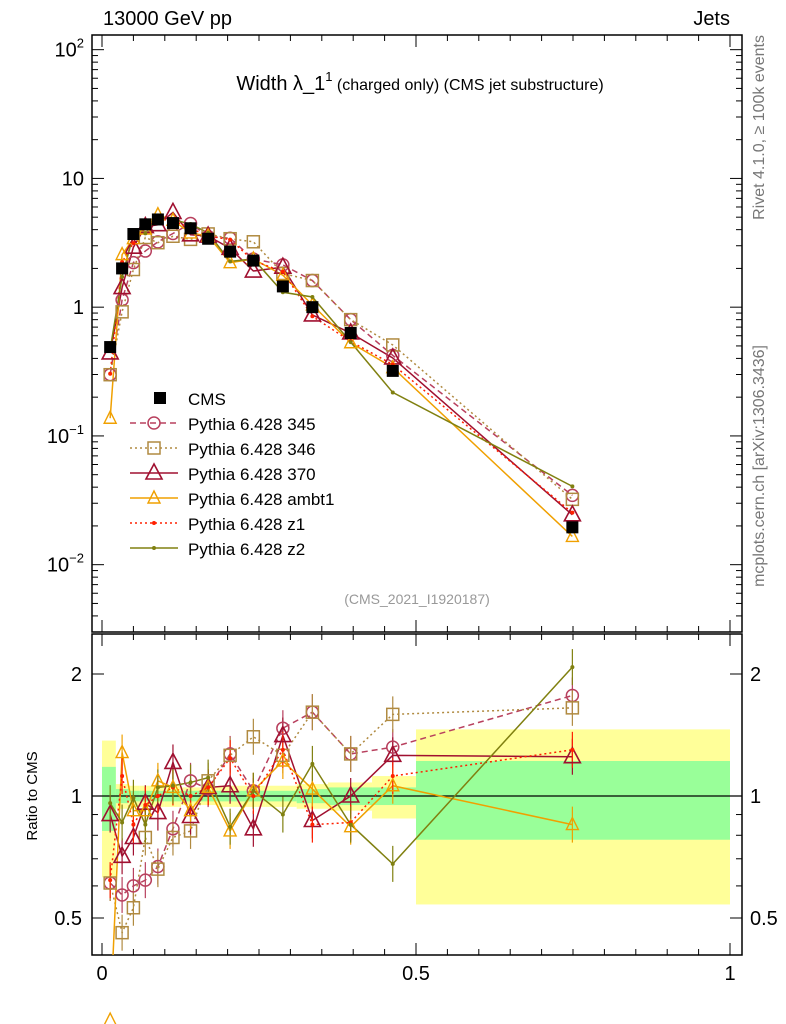  Describe the element at coordinates (76, 797) in the screenshot. I see `ratio-y-tick-label: 1` at that location.